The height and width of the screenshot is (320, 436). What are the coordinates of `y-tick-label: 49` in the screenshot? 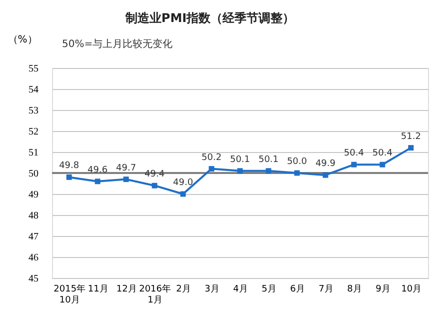 It's located at (33, 195).